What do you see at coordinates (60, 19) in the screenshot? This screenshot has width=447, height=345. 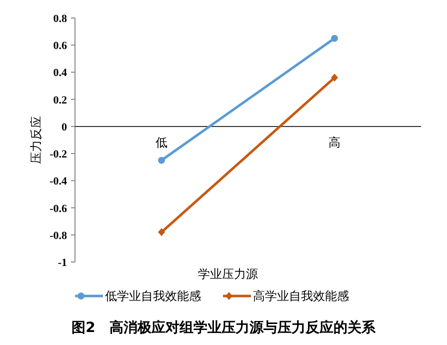 I see `y-tick-label: 0.8` at bounding box center [60, 19].